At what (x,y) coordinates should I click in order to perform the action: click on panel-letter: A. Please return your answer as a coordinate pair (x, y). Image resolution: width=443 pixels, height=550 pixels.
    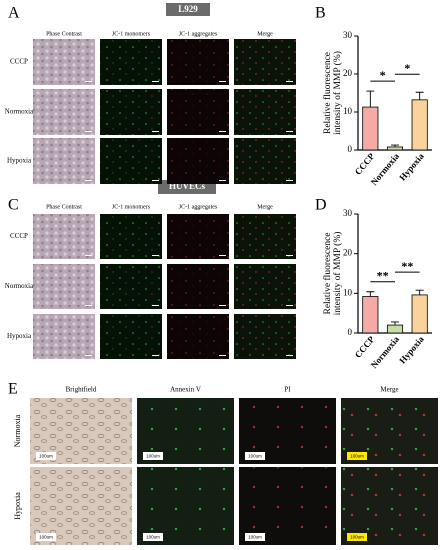
    Looking at the image, I should click on (14, 13).